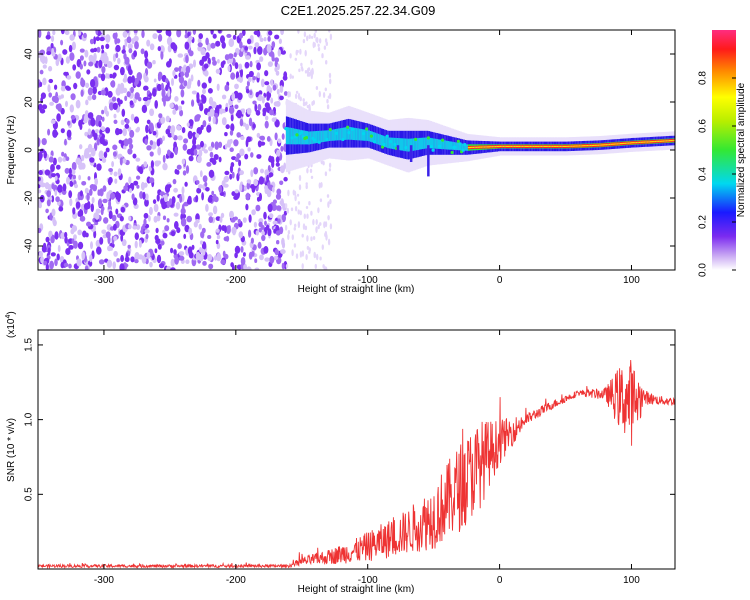 This screenshot has width=750, height=600. I want to click on spectrogram-ytick-label: 0, so click(29, 150).